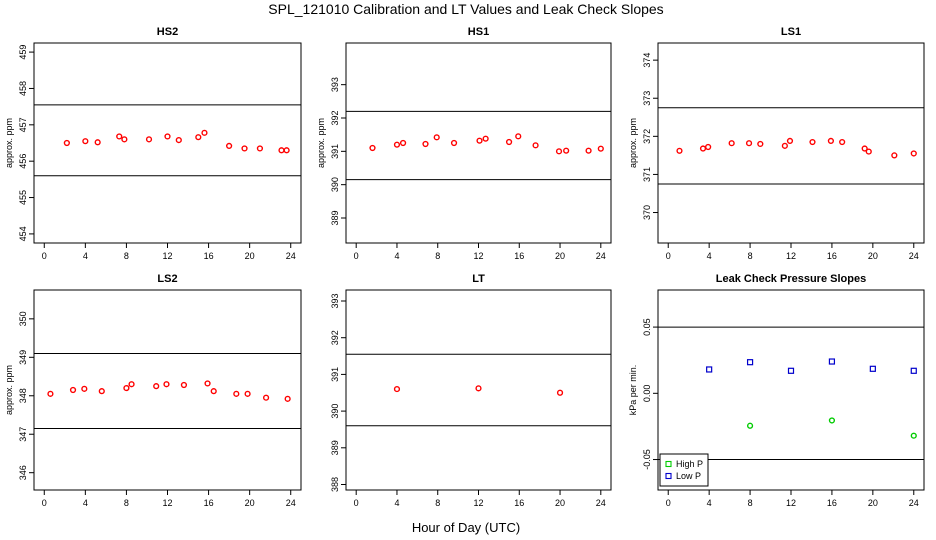 This screenshot has width=936, height=540. What do you see at coordinates (23, 395) in the screenshot?
I see `y-tick-label: 348` at bounding box center [23, 395].